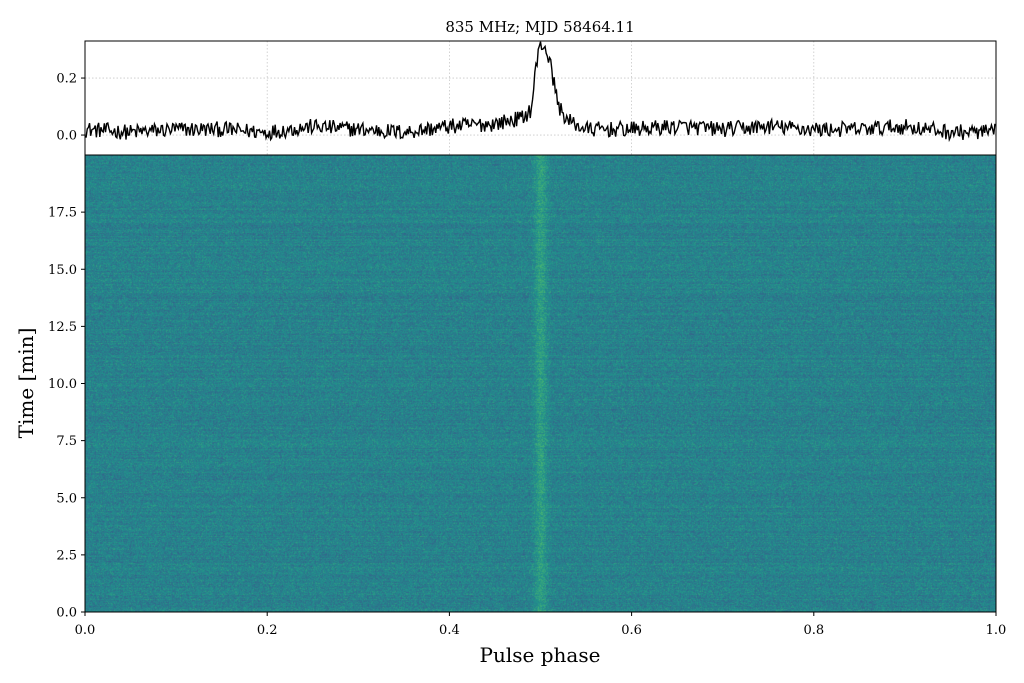 Image resolution: width=1024 pixels, height=683 pixels. Describe the element at coordinates (66, 136) in the screenshot. I see `profile-y-tick-label: 0.0` at that location.